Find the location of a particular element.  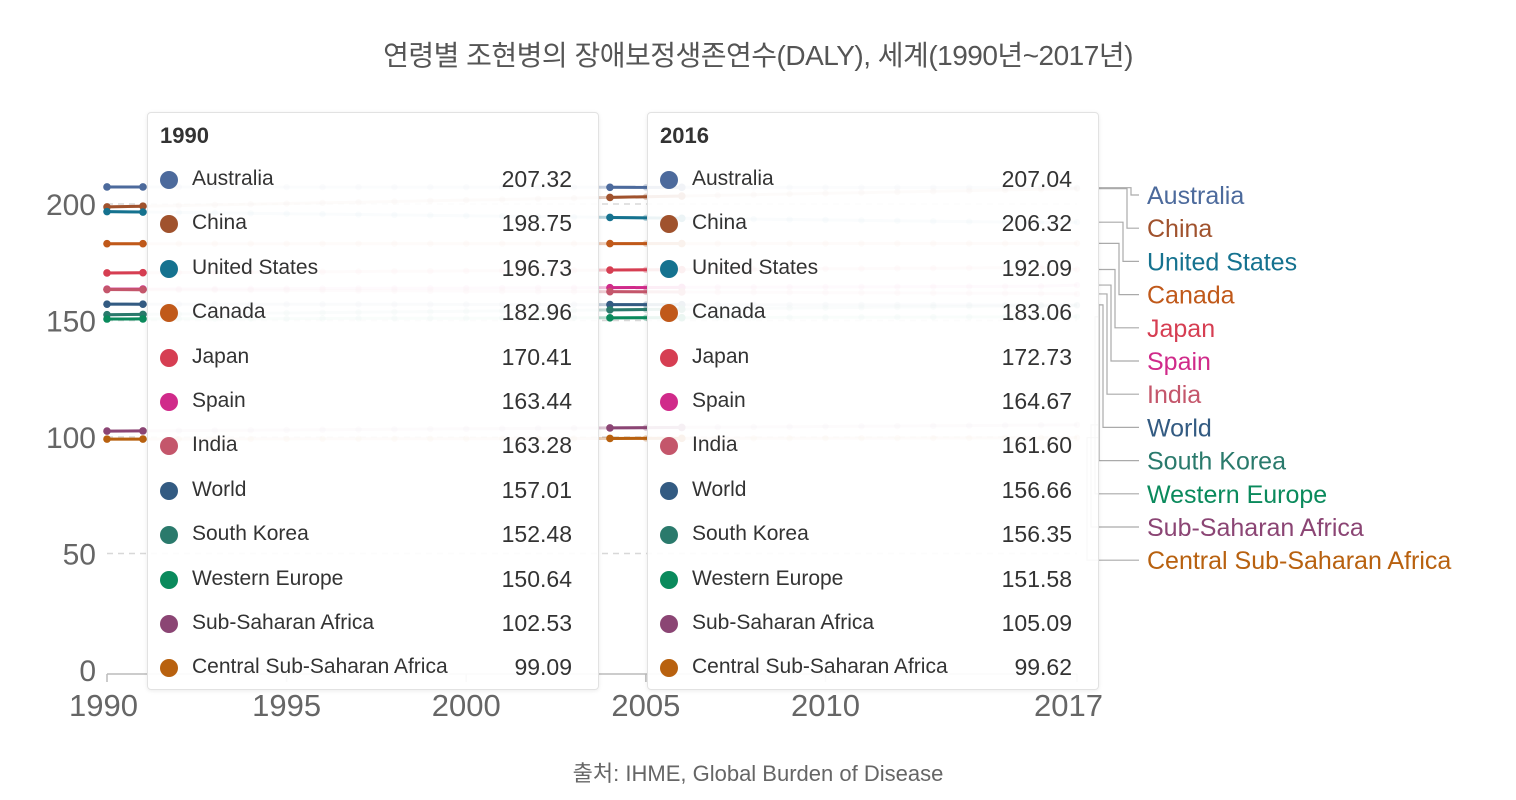

tooltip-series-value: 182.96 is located at coordinates (536, 312).